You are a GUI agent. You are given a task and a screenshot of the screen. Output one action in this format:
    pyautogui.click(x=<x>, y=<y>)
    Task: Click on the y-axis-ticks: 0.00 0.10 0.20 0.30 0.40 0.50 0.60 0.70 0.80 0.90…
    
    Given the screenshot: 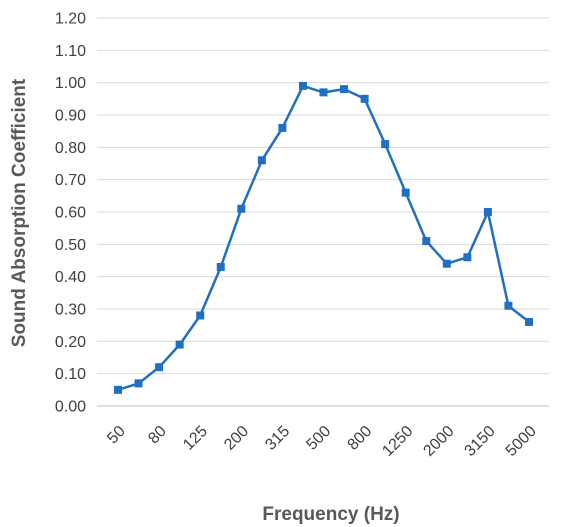 What is the action you would take?
    pyautogui.click(x=70, y=213)
    